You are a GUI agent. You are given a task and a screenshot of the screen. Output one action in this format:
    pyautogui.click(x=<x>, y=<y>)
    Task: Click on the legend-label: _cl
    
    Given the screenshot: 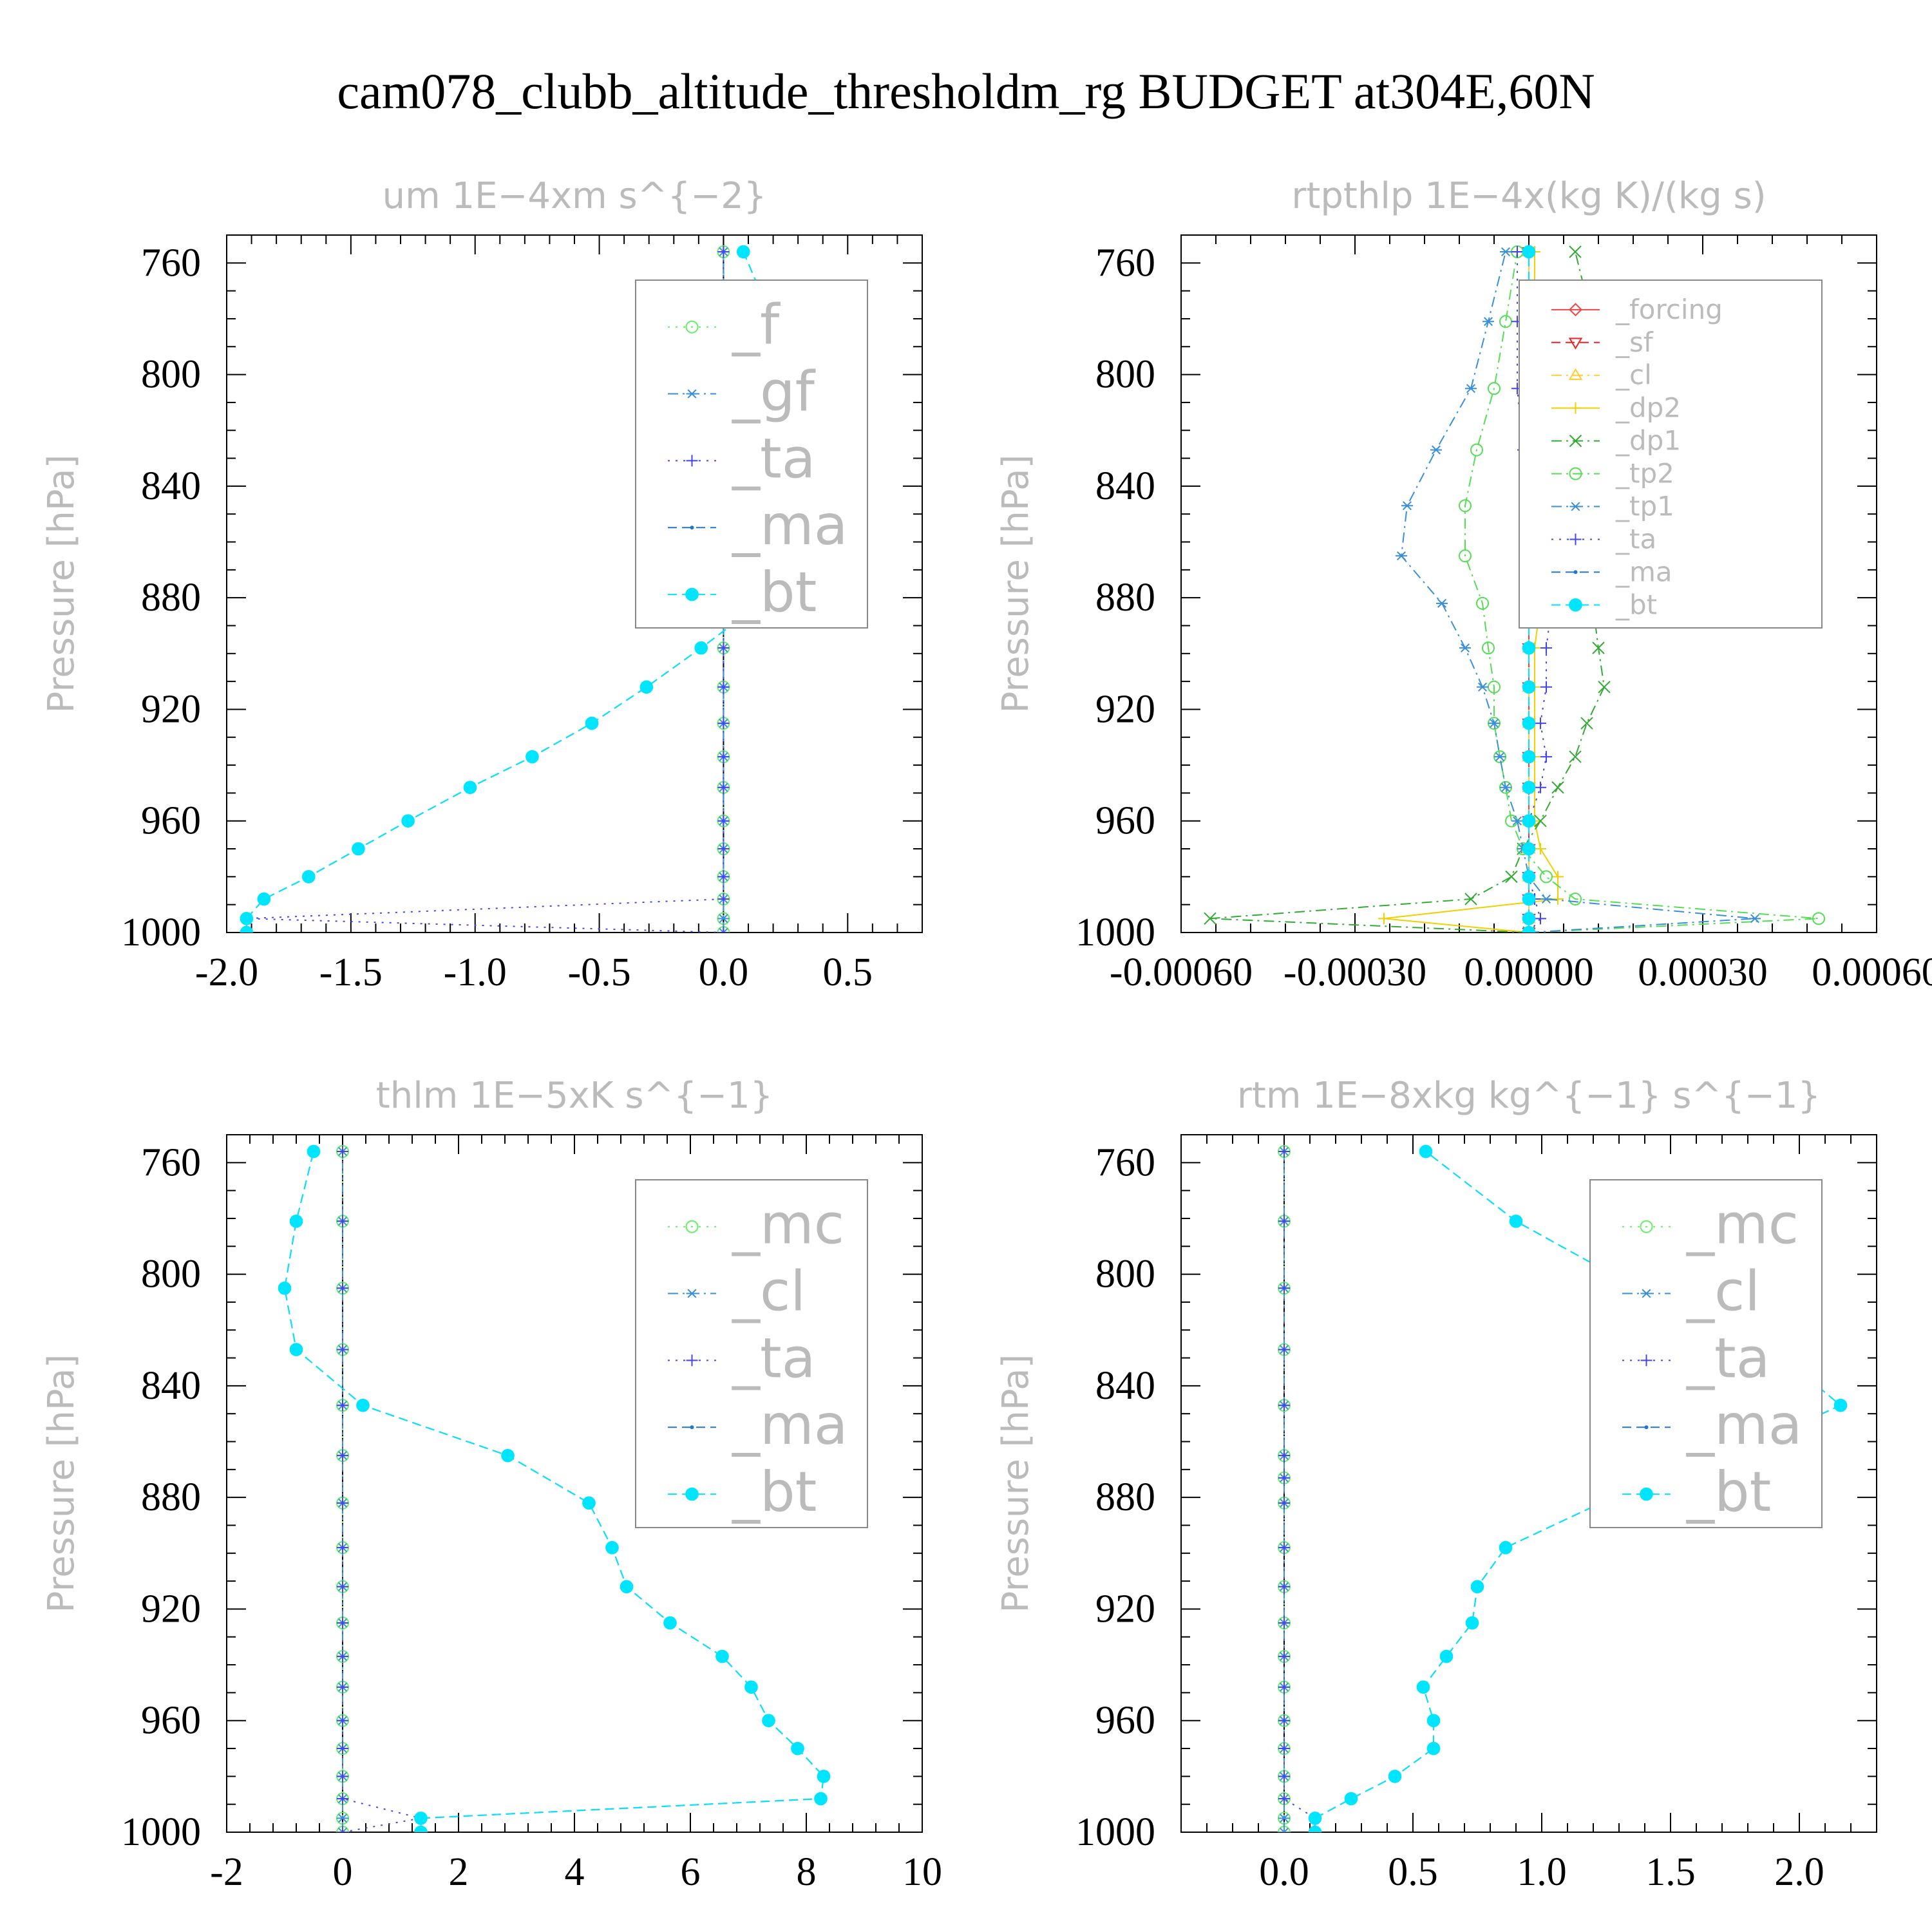 What is the action you would take?
    pyautogui.click(x=1723, y=1292)
    